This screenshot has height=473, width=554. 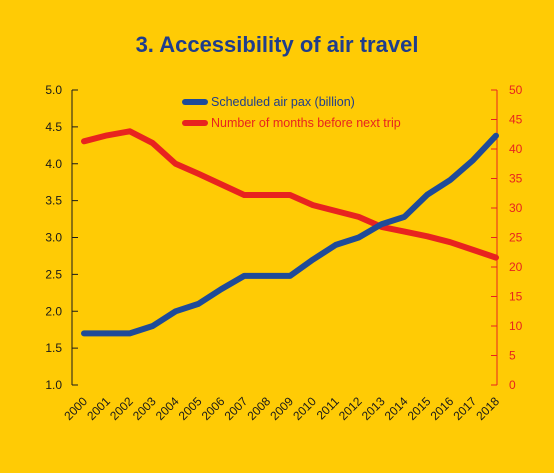 I want to click on right-tick-label: 30, so click(x=516, y=208).